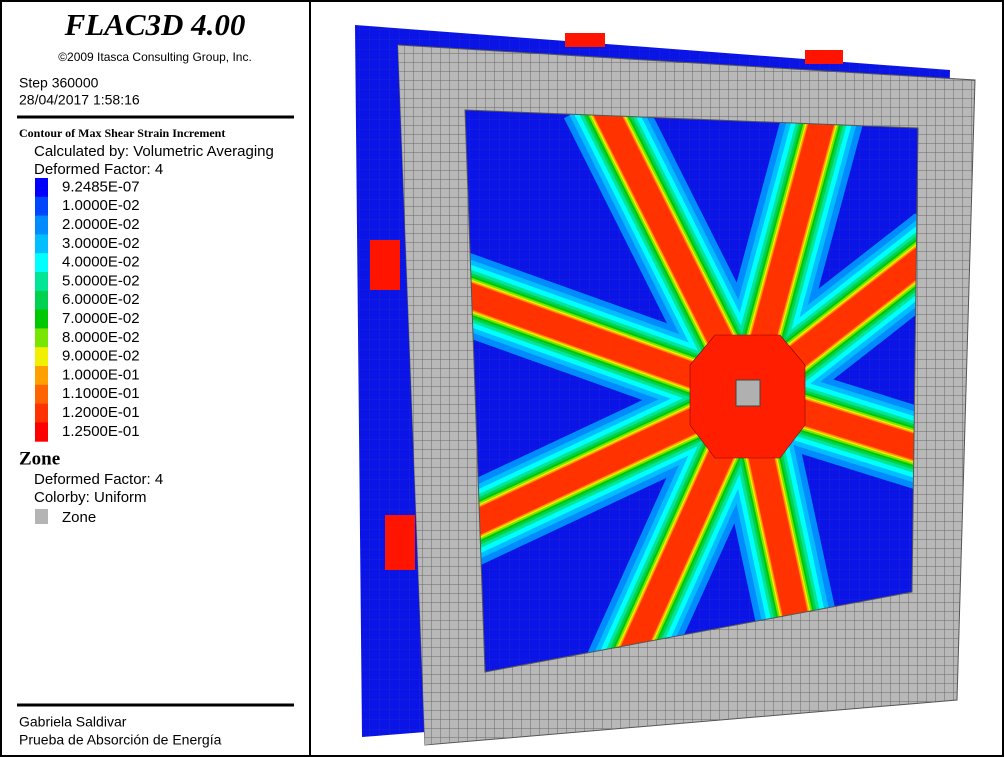  What do you see at coordinates (101, 243) in the screenshot?
I see `legend-label: 3.0000E-02` at bounding box center [101, 243].